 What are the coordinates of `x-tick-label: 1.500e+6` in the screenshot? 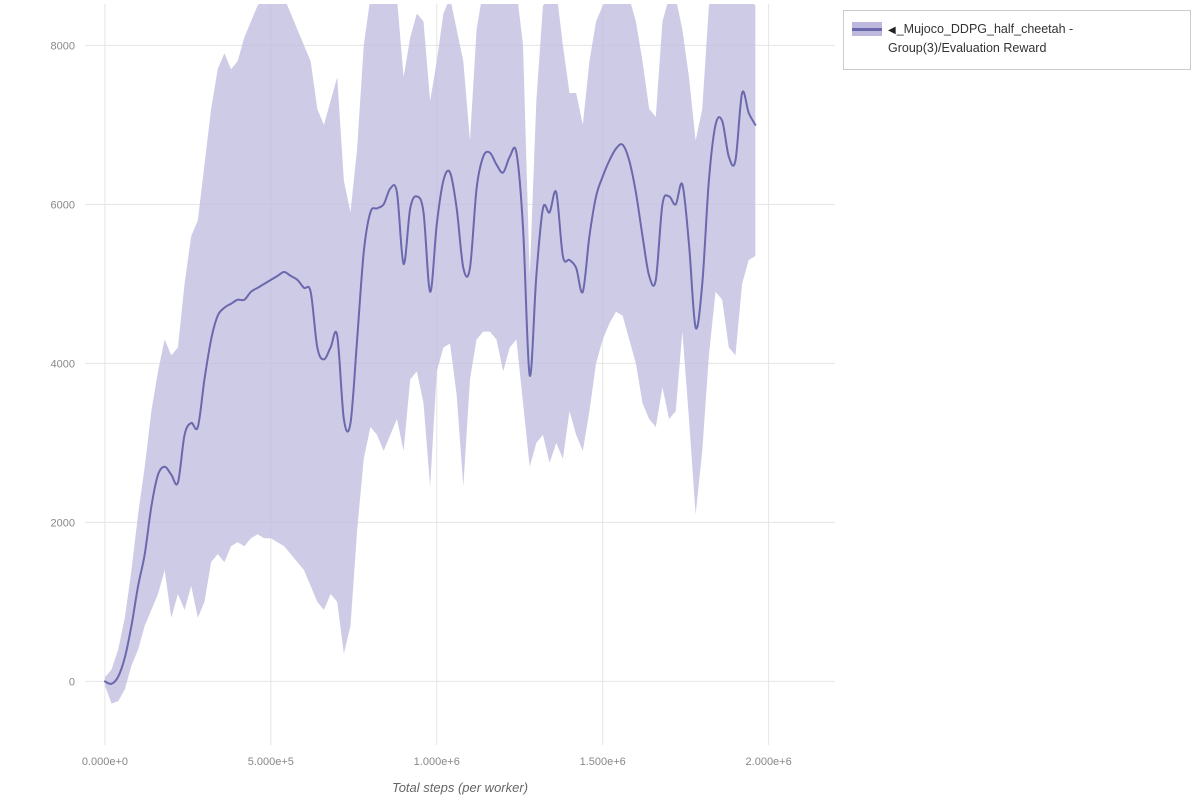 It's located at (603, 762).